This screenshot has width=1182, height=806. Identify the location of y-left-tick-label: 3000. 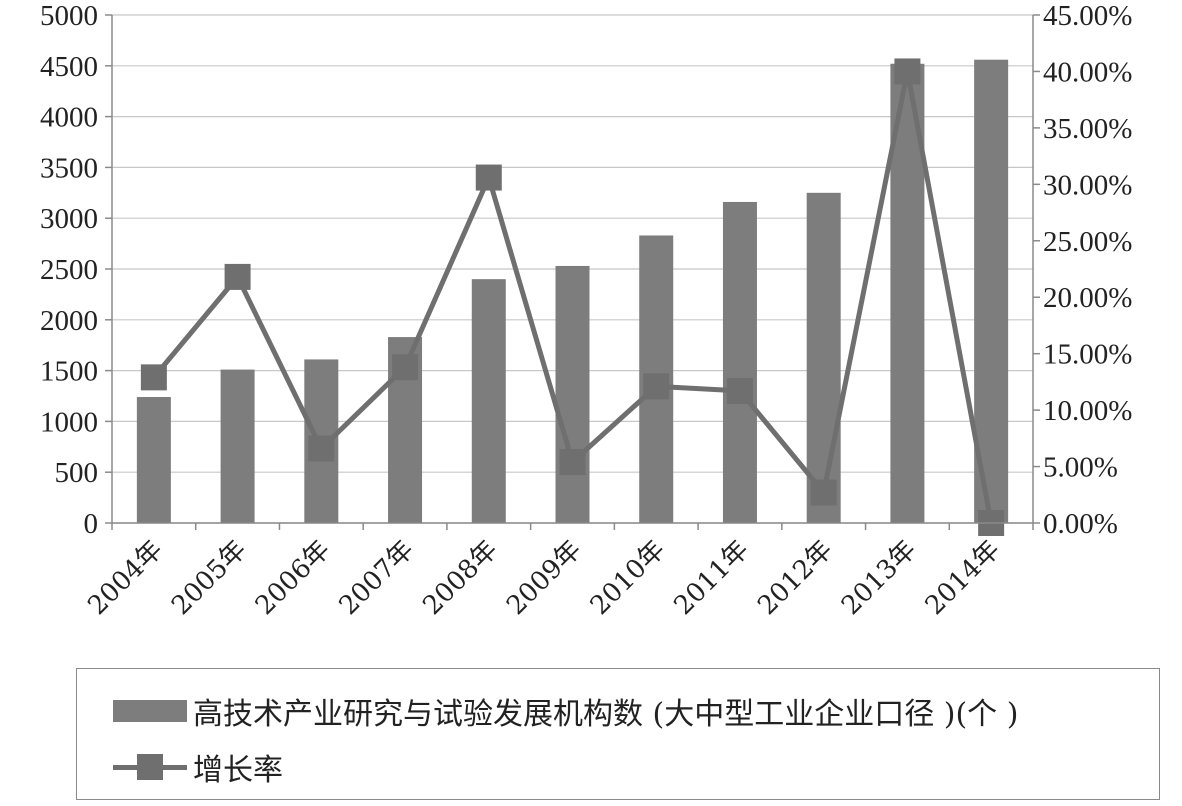
(69, 219).